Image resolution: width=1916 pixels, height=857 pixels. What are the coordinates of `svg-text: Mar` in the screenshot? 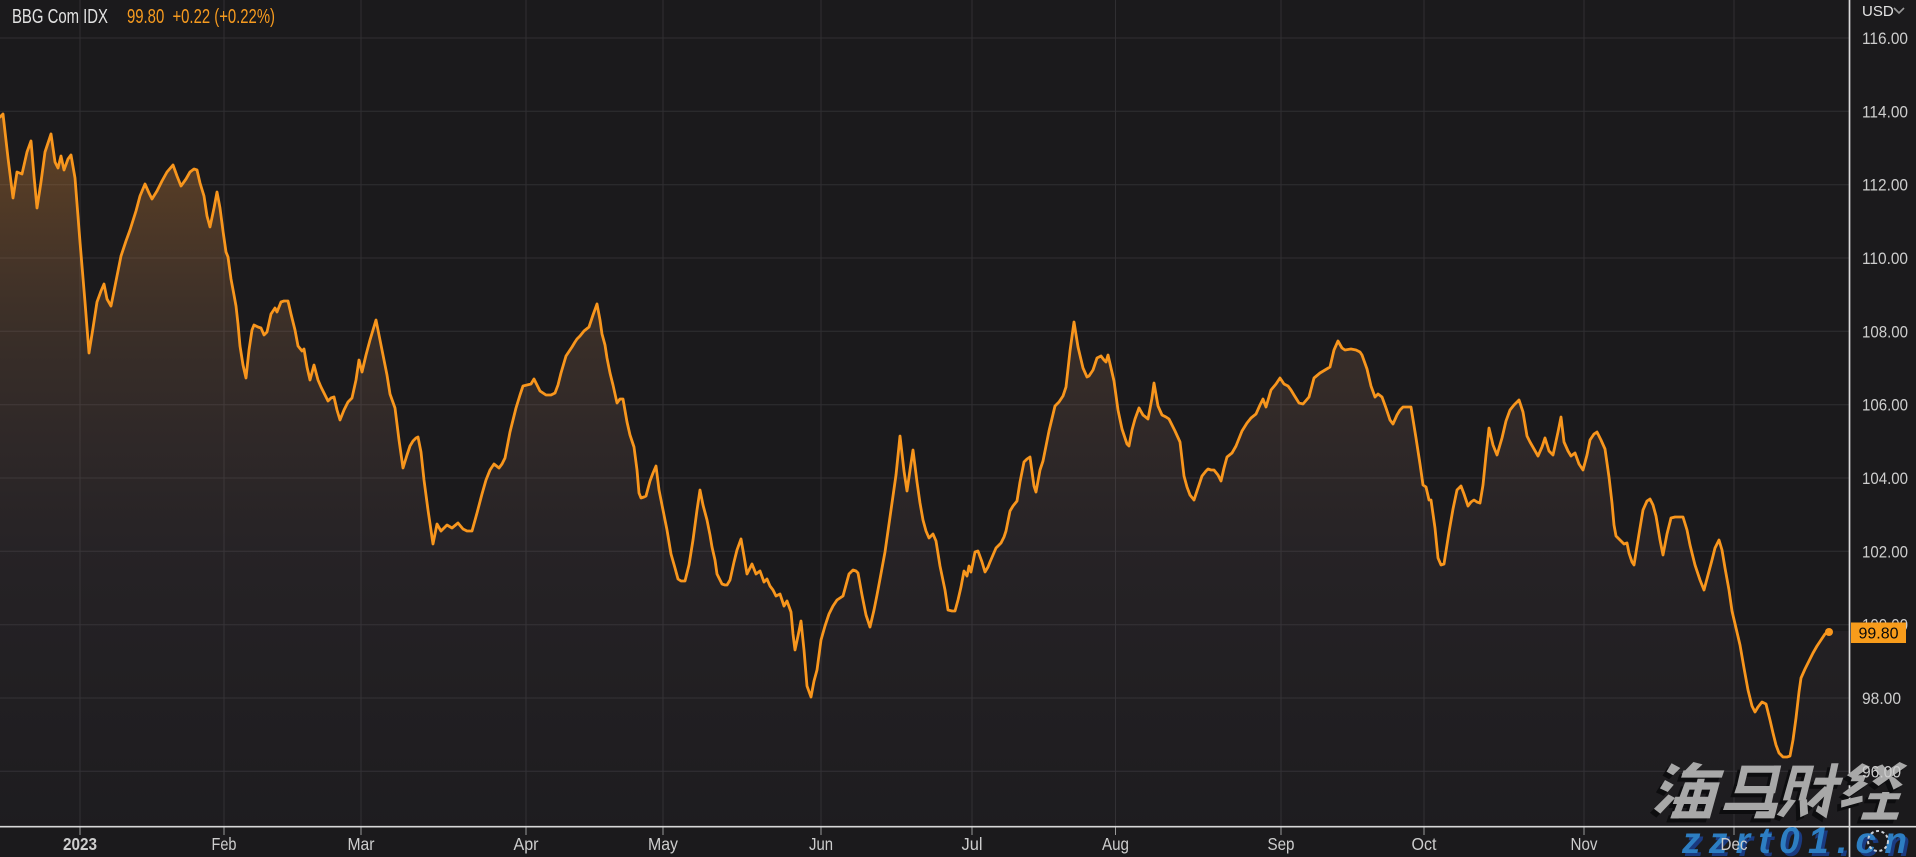 It's located at (361, 844).